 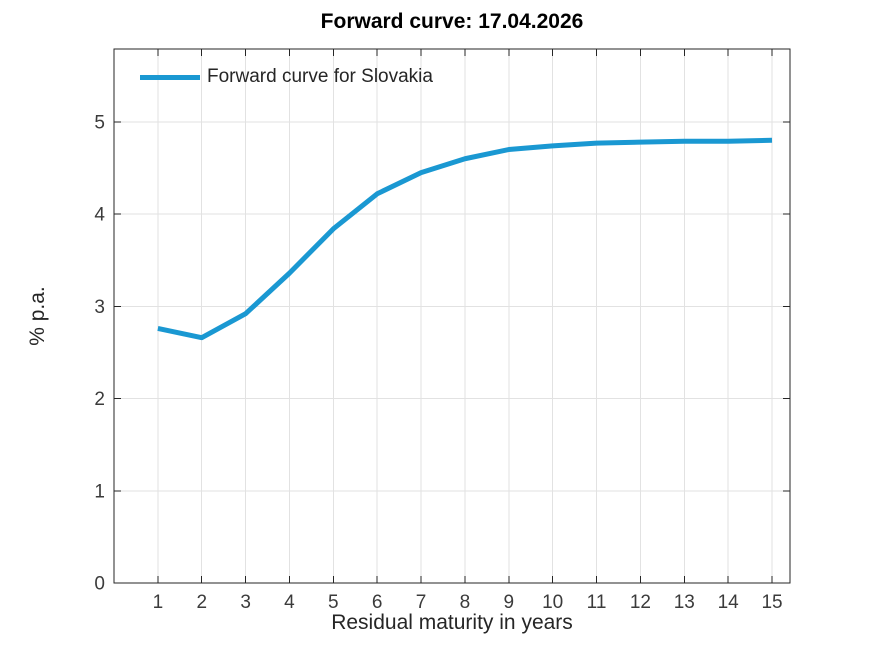 I want to click on legend-line-swatch, so click(x=170, y=77).